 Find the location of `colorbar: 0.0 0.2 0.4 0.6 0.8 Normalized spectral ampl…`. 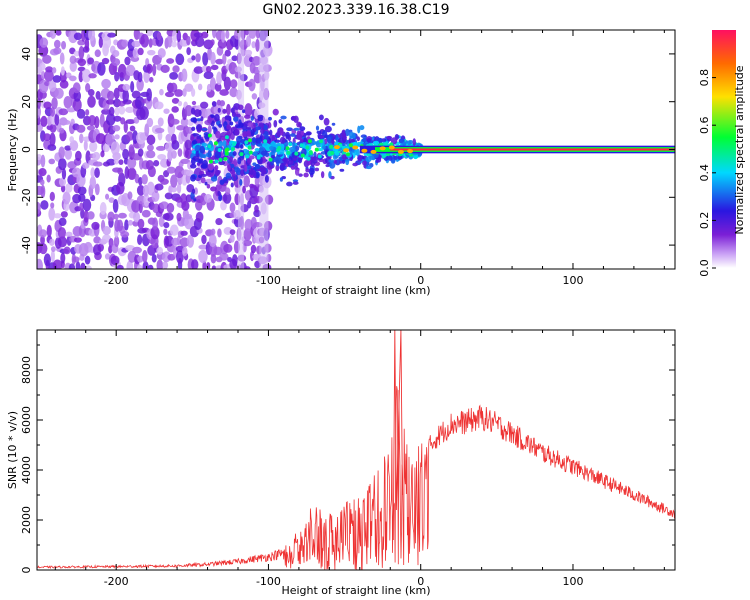

colorbar: 0.0 0.2 0.4 0.6 0.8 Normalized spectral ampl… is located at coordinates (722, 153).